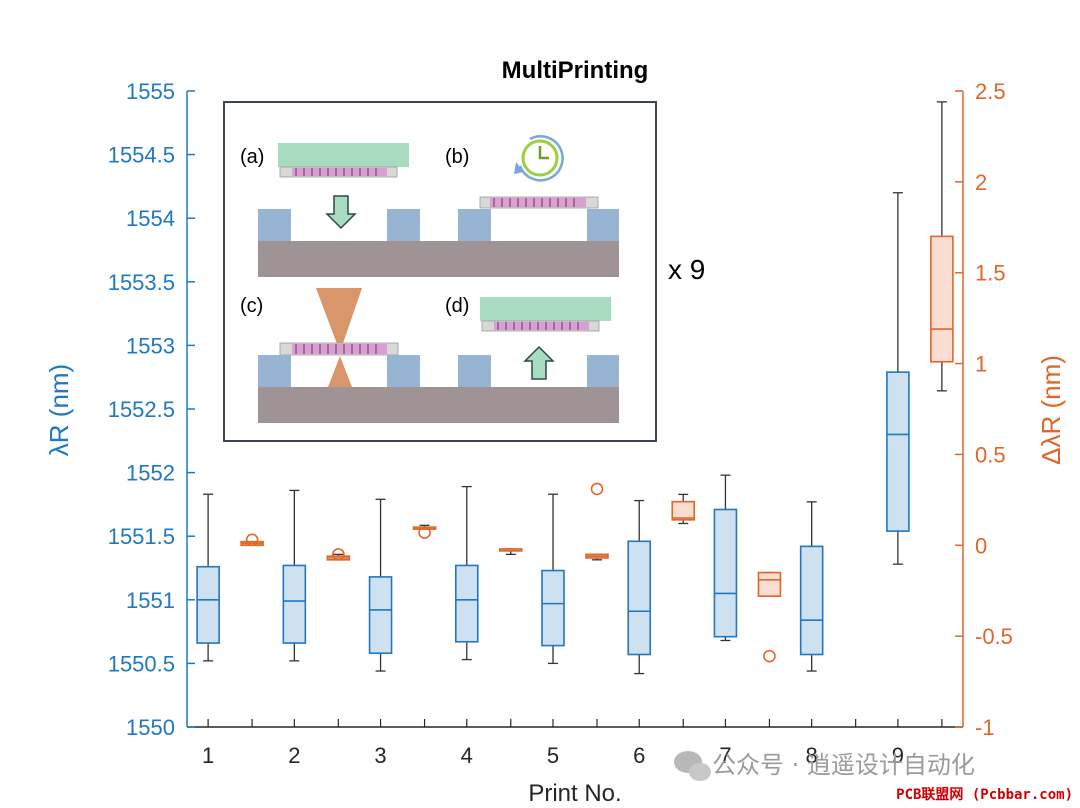  What do you see at coordinates (898, 755) in the screenshot?
I see `x-tick-label: 9` at bounding box center [898, 755].